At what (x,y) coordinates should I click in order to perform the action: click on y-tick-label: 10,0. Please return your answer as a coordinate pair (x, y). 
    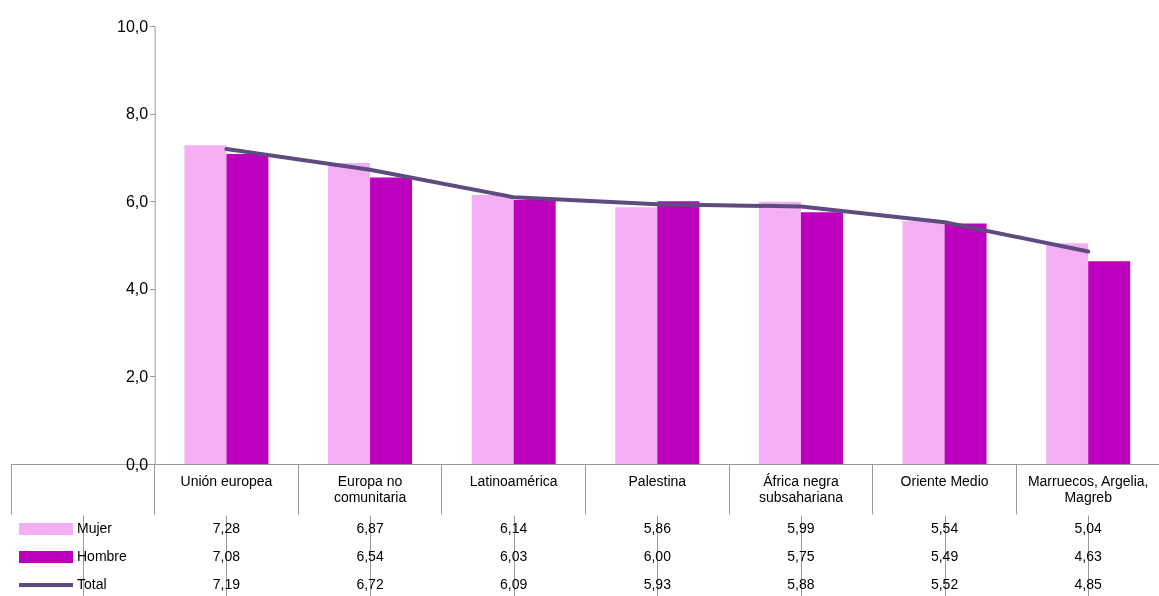
    Looking at the image, I should click on (132, 26).